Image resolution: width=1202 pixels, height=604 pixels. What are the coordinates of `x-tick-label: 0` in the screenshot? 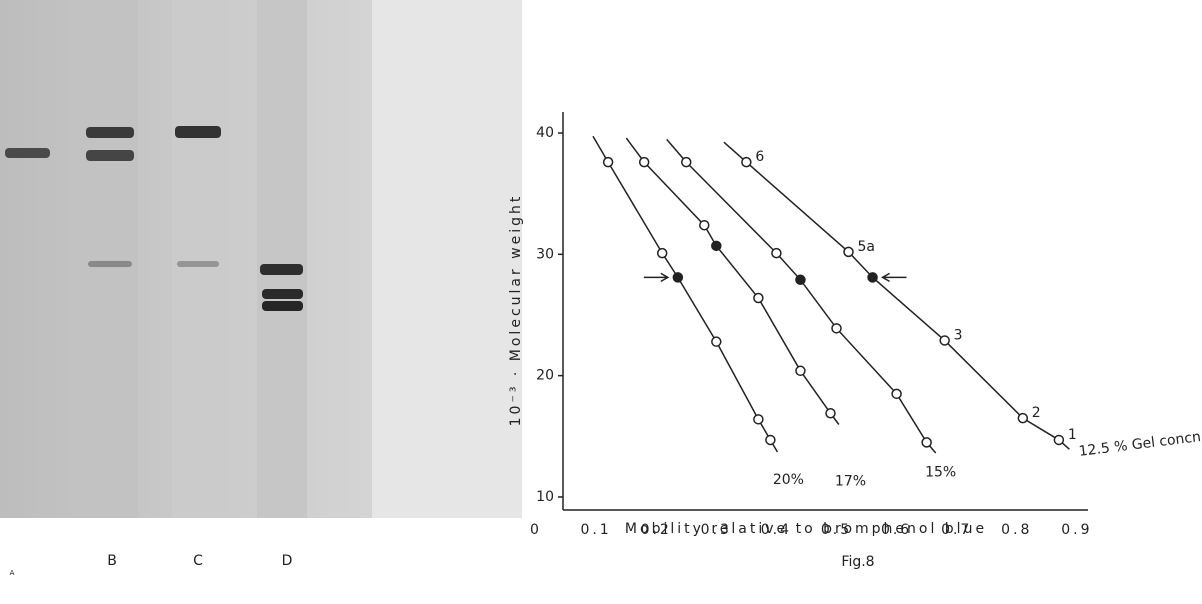 It's located at (536, 530).